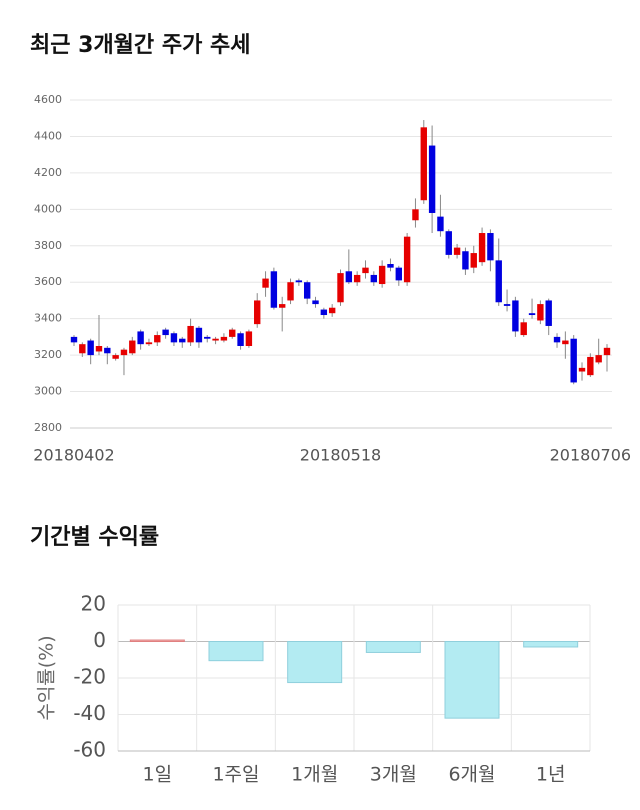  I want to click on y-tick-label: 2800, so click(48, 427).